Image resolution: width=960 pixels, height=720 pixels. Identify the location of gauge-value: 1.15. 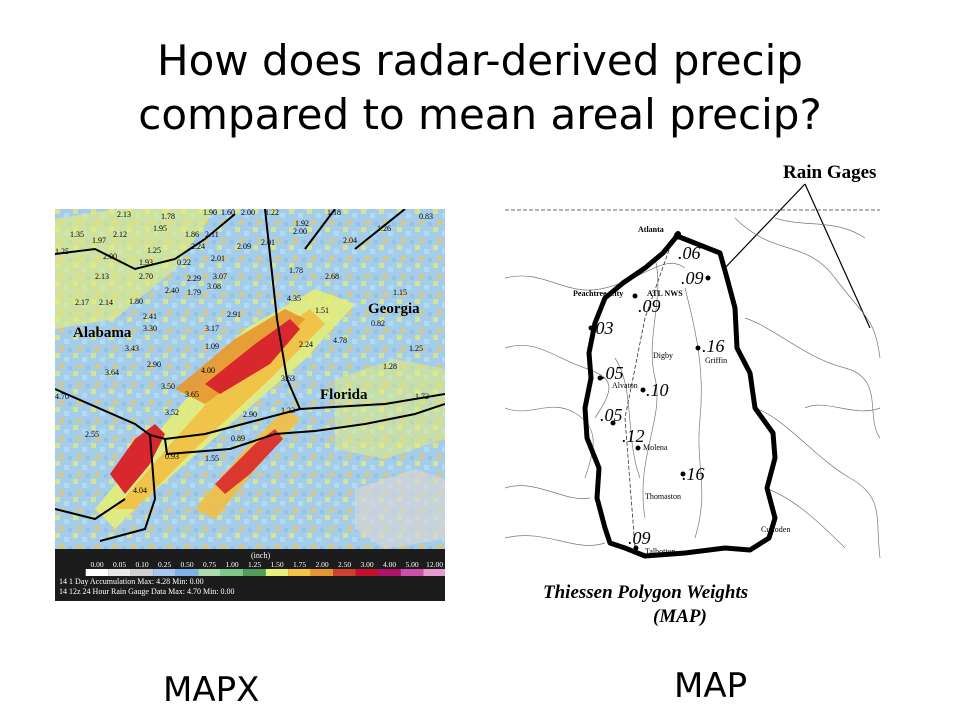
(400, 292).